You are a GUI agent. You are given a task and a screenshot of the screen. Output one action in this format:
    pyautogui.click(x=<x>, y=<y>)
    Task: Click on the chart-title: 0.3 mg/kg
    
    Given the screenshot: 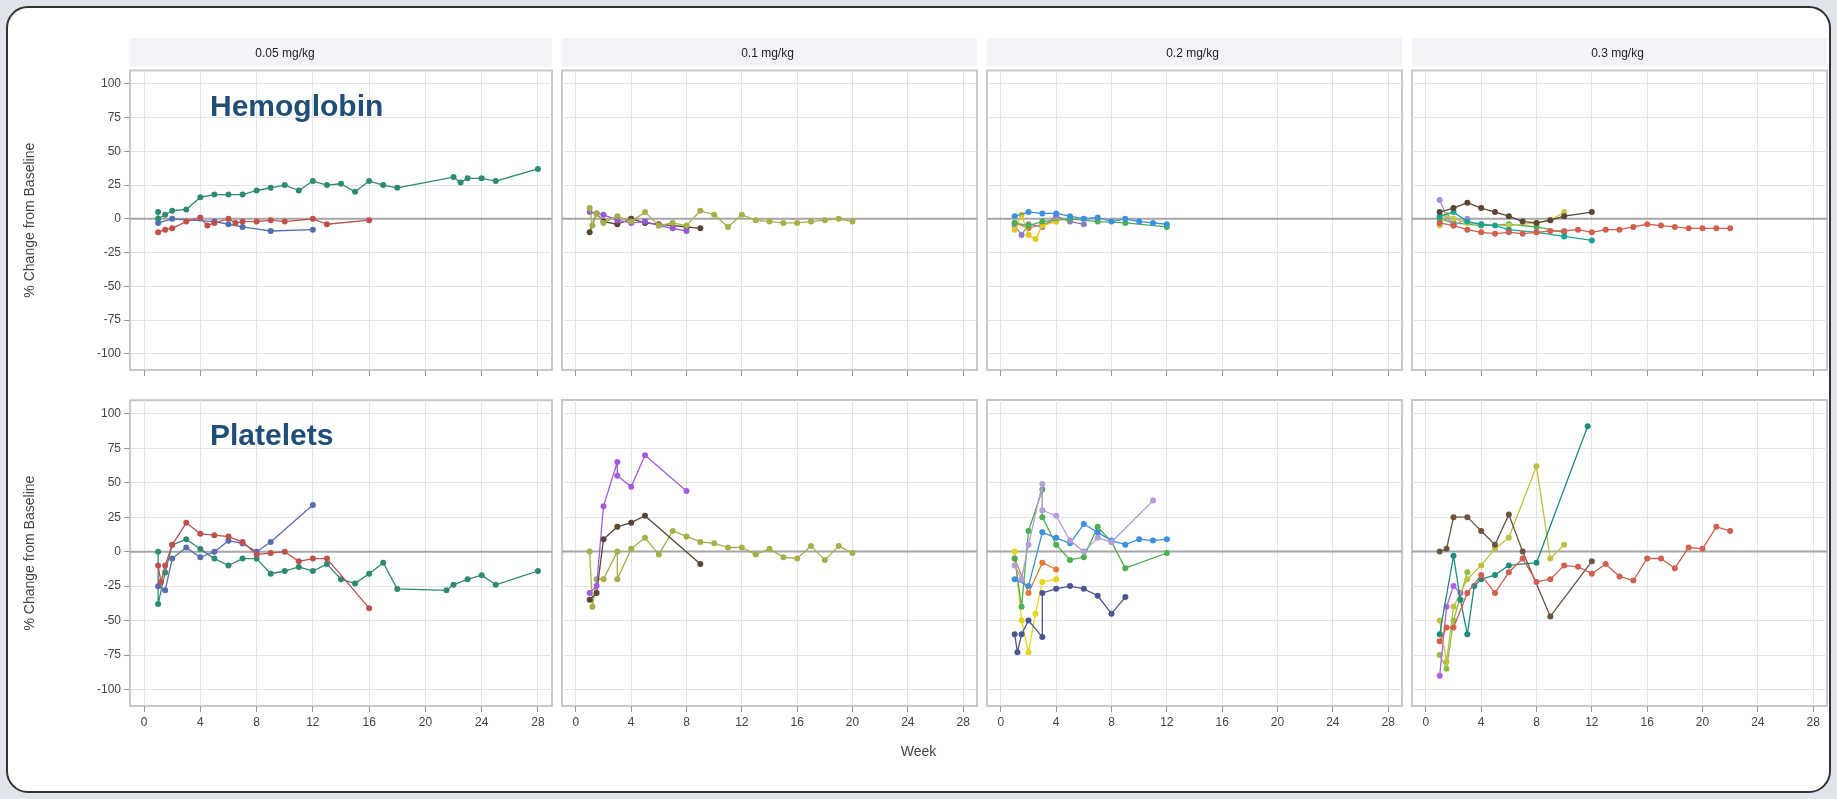 What is the action you would take?
    pyautogui.click(x=1617, y=52)
    